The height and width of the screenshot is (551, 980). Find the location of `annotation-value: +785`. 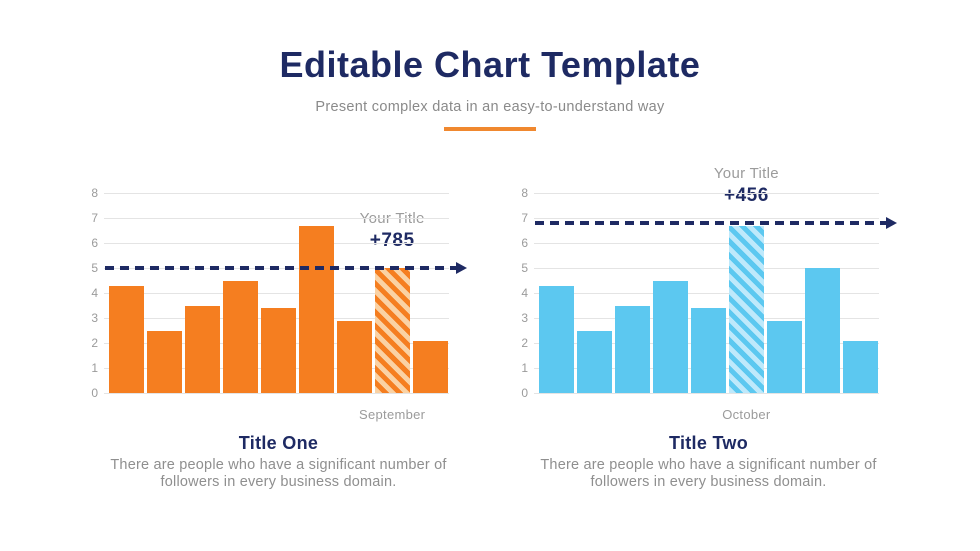

annotation-value: +785 is located at coordinates (392, 240).